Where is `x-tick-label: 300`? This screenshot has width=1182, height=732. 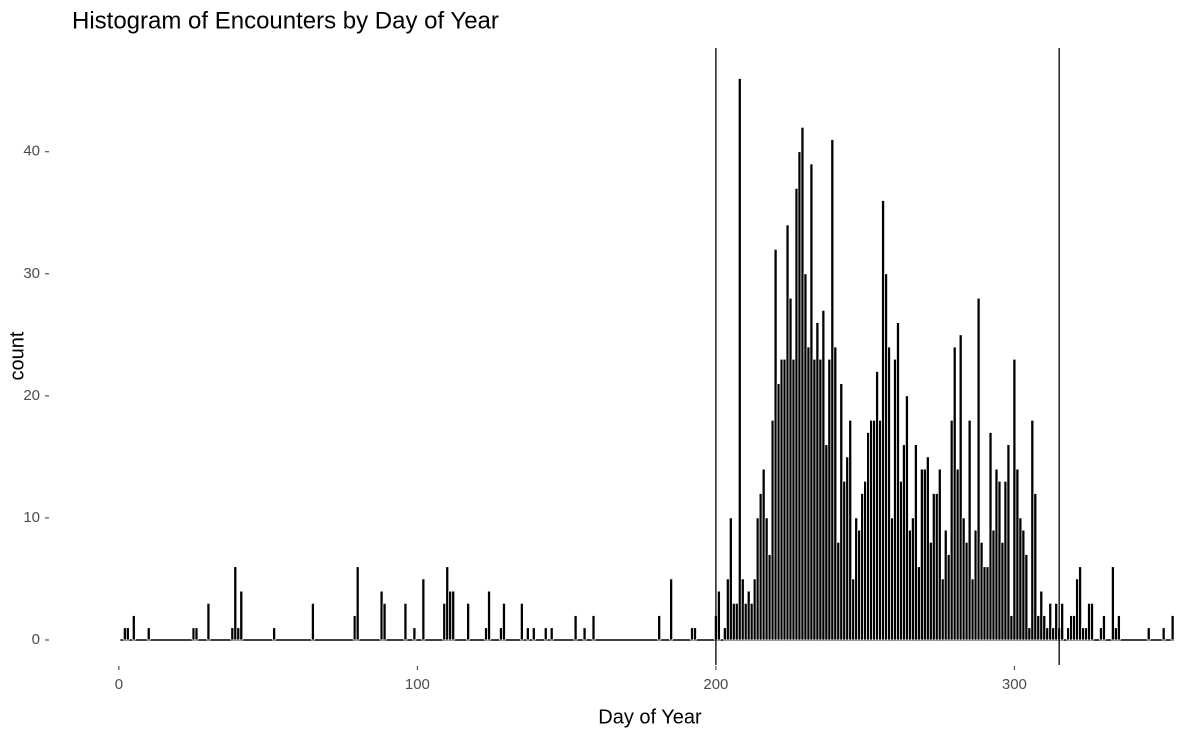 x-tick-label: 300 is located at coordinates (1014, 684).